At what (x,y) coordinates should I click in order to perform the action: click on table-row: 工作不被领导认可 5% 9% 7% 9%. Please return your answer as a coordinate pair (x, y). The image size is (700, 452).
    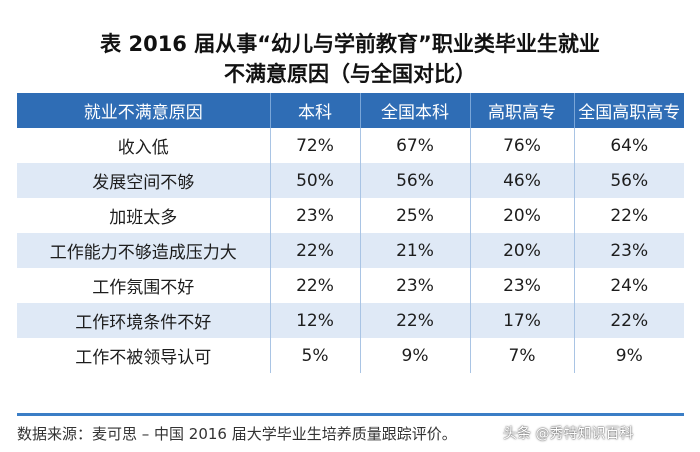
    Looking at the image, I should click on (350, 355).